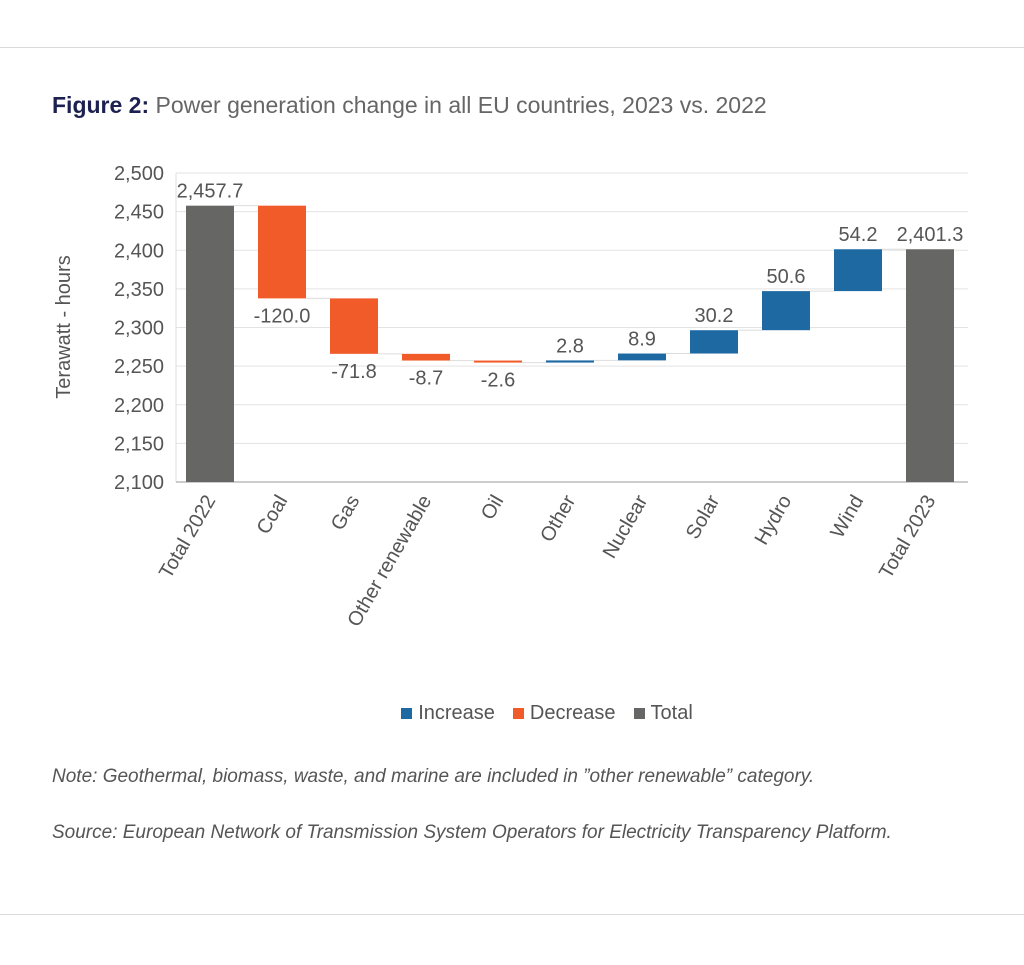 The height and width of the screenshot is (965, 1024). What do you see at coordinates (210, 192) in the screenshot?
I see `data-label: 2,457.7` at bounding box center [210, 192].